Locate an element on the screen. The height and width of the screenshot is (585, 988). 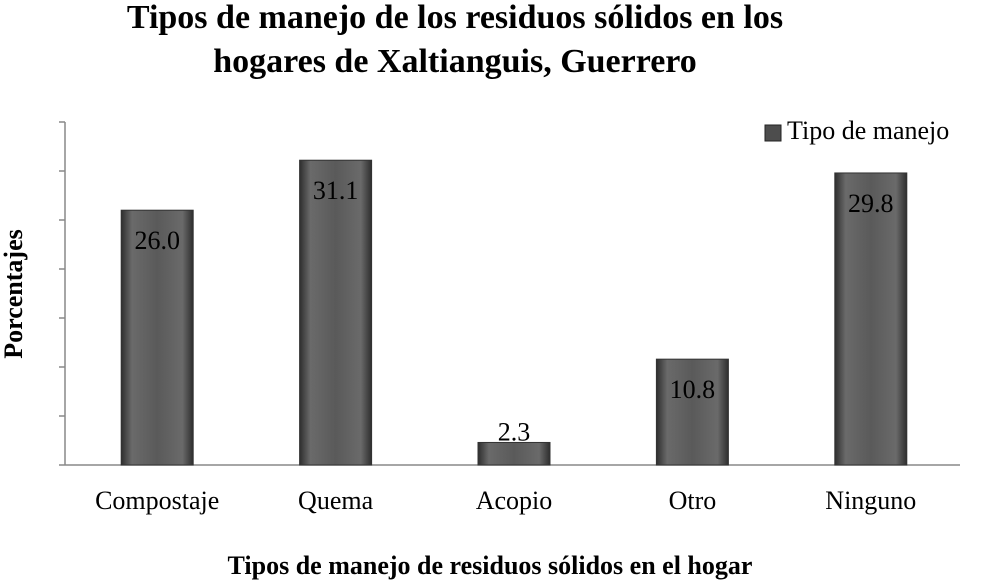
data-label: 2.3 is located at coordinates (514, 431).